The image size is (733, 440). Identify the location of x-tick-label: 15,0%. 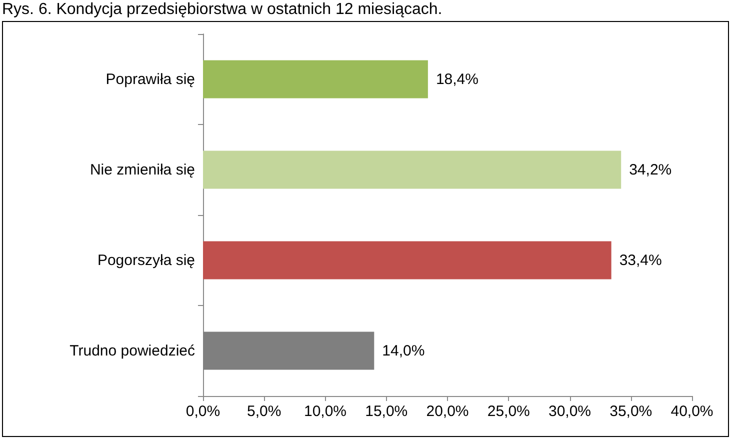
(386, 411).